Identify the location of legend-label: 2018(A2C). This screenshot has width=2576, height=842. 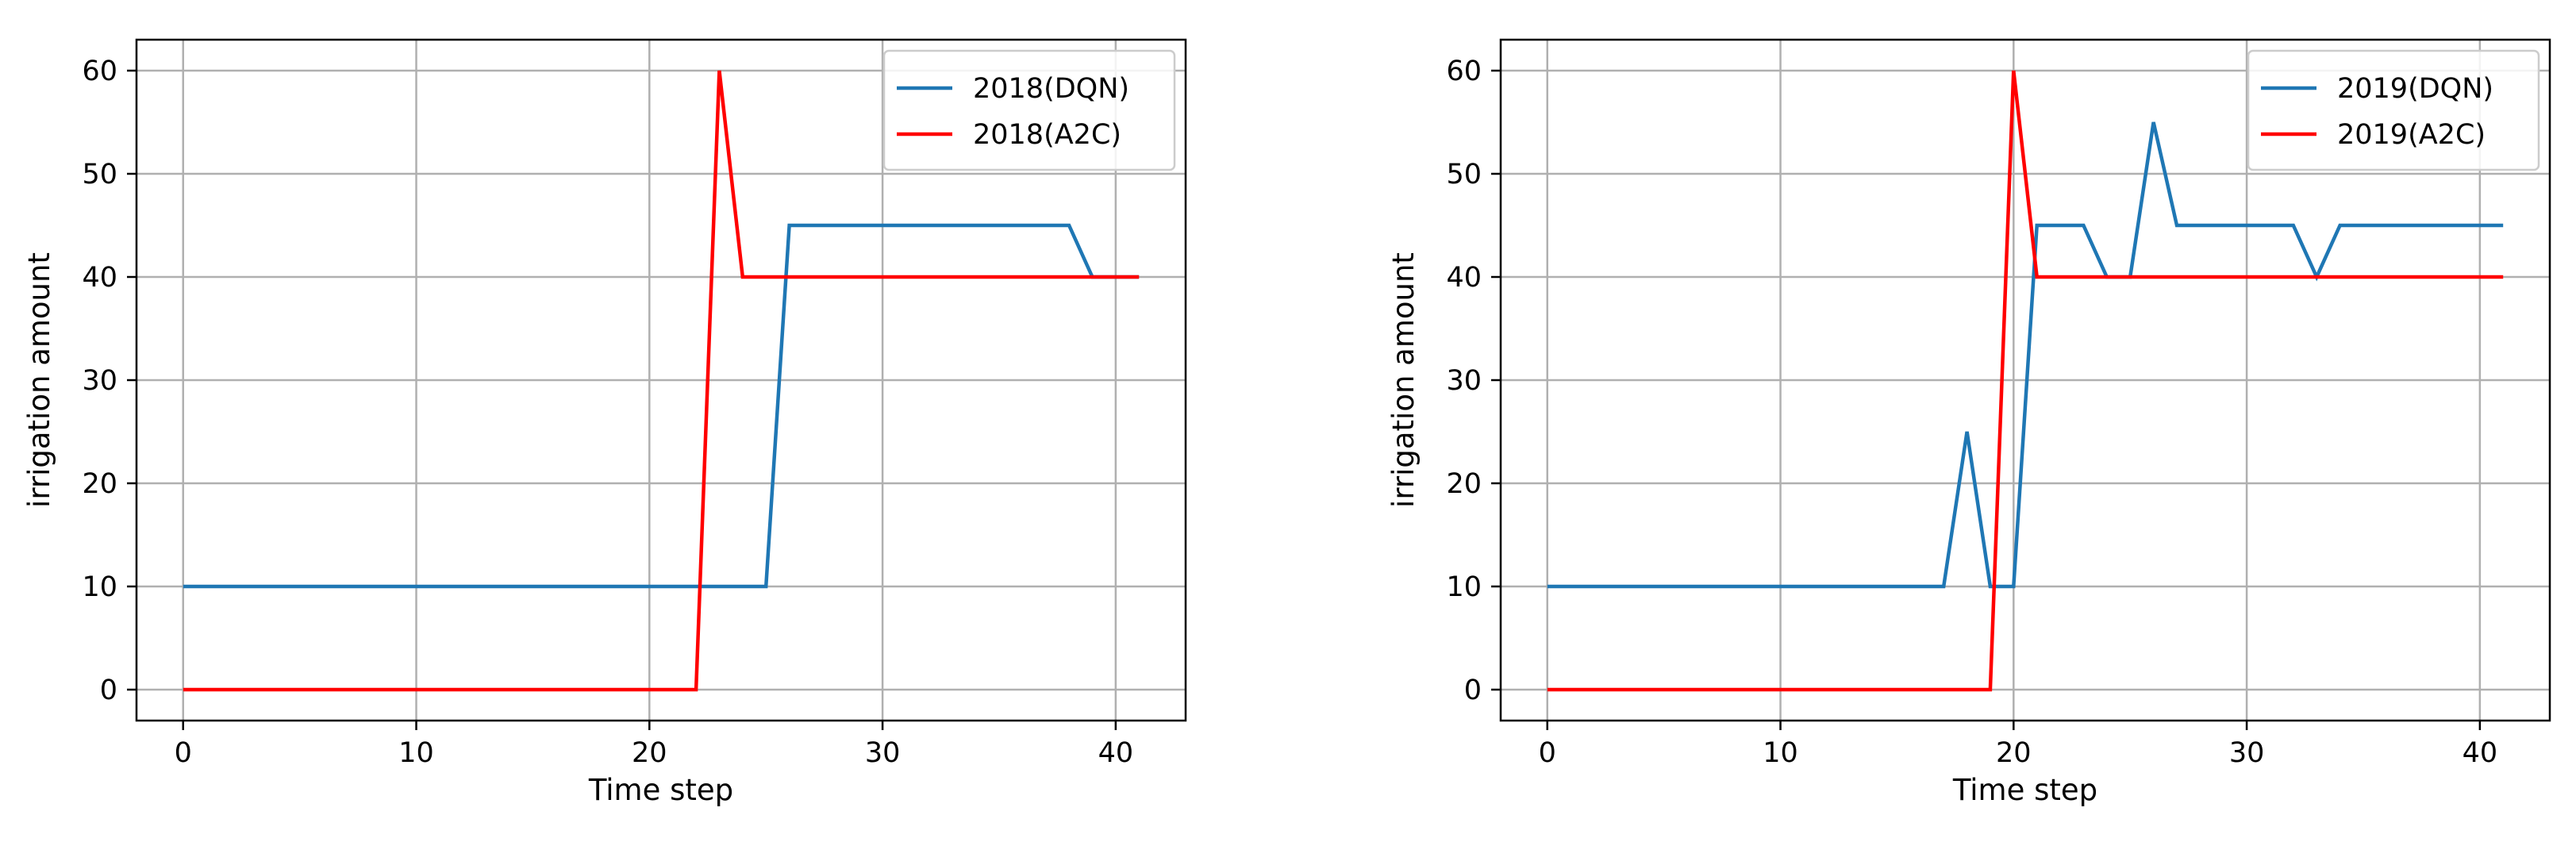
(1047, 135).